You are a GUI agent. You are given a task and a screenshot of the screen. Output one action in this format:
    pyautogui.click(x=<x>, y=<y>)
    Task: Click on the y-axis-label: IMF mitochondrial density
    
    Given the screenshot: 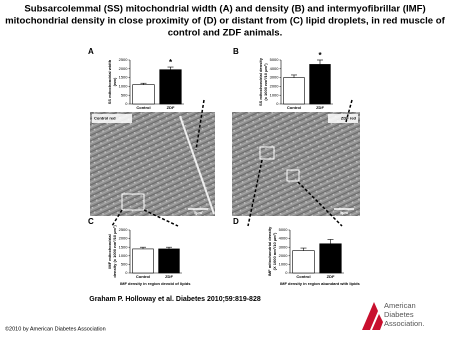 What is the action you would take?
    pyautogui.click(x=269, y=251)
    